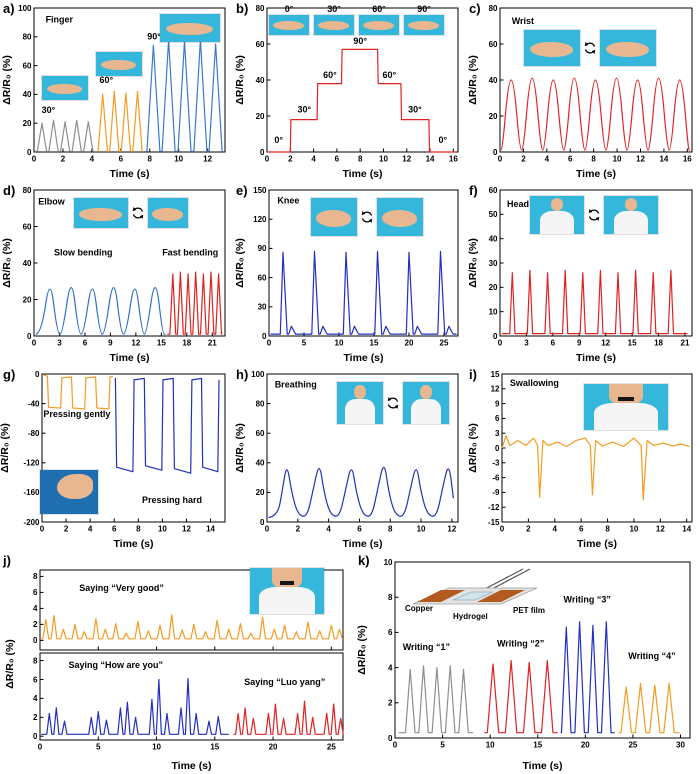 The height and width of the screenshot is (774, 700). What do you see at coordinates (172, 500) in the screenshot?
I see `svg-text: Pressing hard` at bounding box center [172, 500].